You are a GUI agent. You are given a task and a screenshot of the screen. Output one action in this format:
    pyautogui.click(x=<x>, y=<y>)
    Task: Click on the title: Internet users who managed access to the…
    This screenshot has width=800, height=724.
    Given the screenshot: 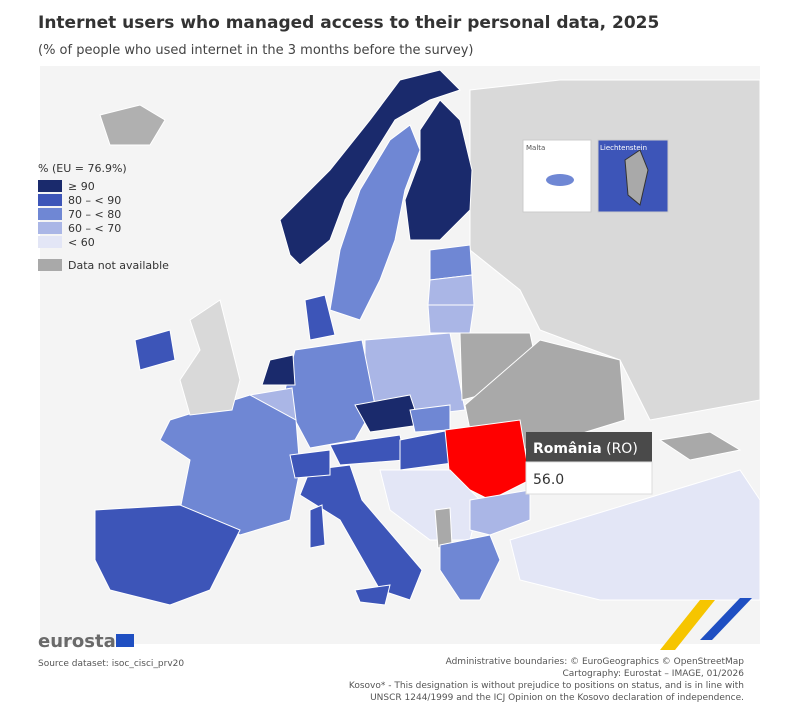 What is the action you would take?
    pyautogui.click(x=348, y=23)
    